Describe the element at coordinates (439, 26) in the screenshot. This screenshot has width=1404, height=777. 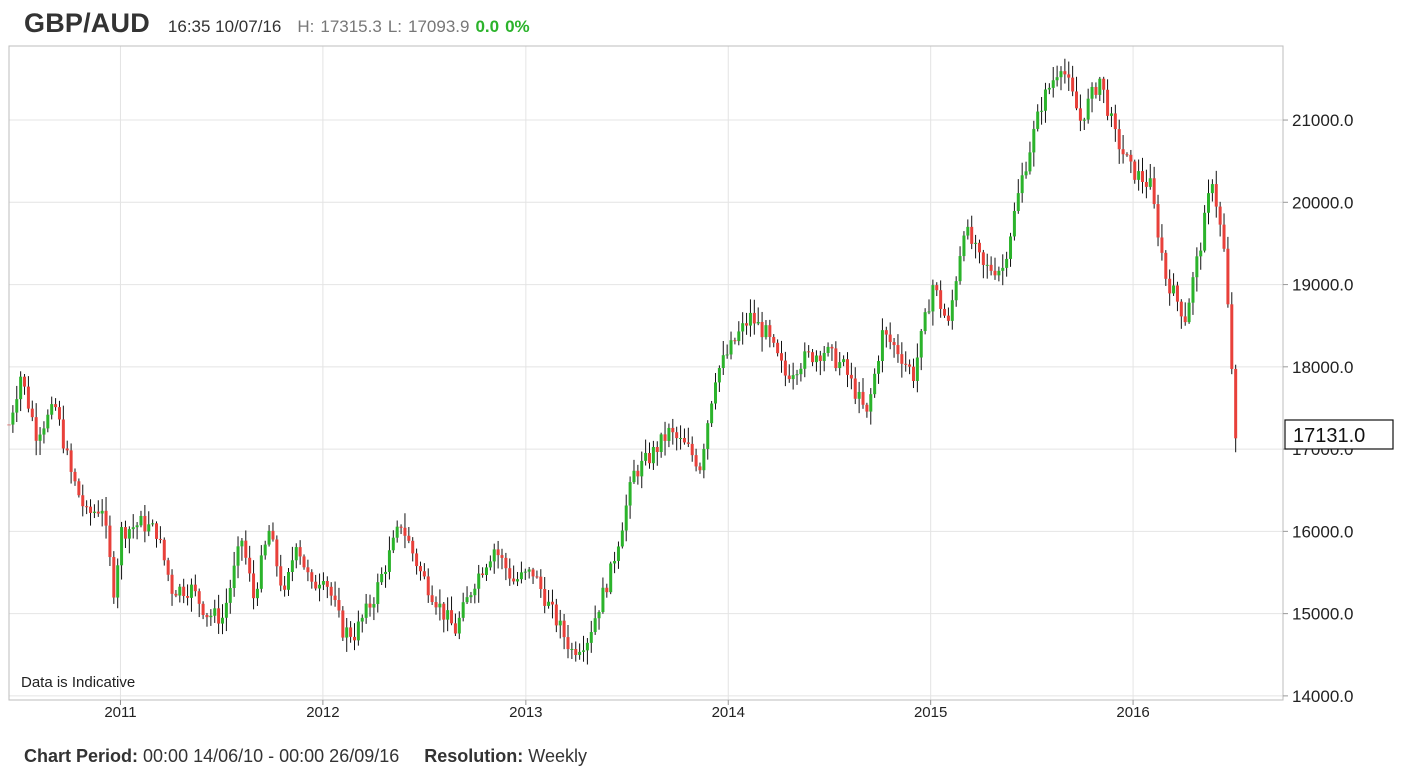
I see `low-value: 17093.9` at that location.